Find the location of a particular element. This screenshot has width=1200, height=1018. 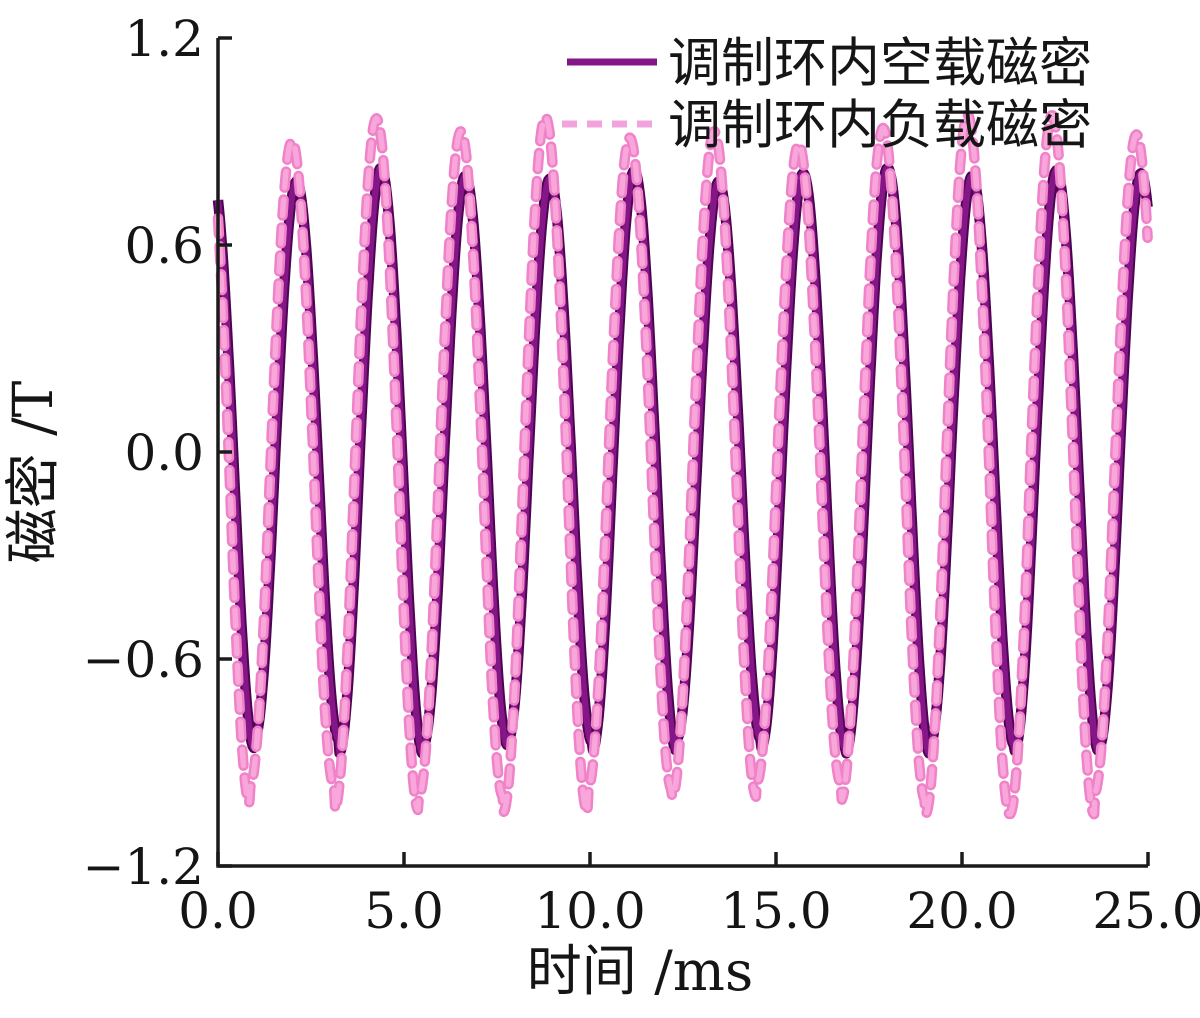

x-tick-labels: 0.0 5.0 10.0 15.0 20.0 25.0 is located at coordinates (689, 911).